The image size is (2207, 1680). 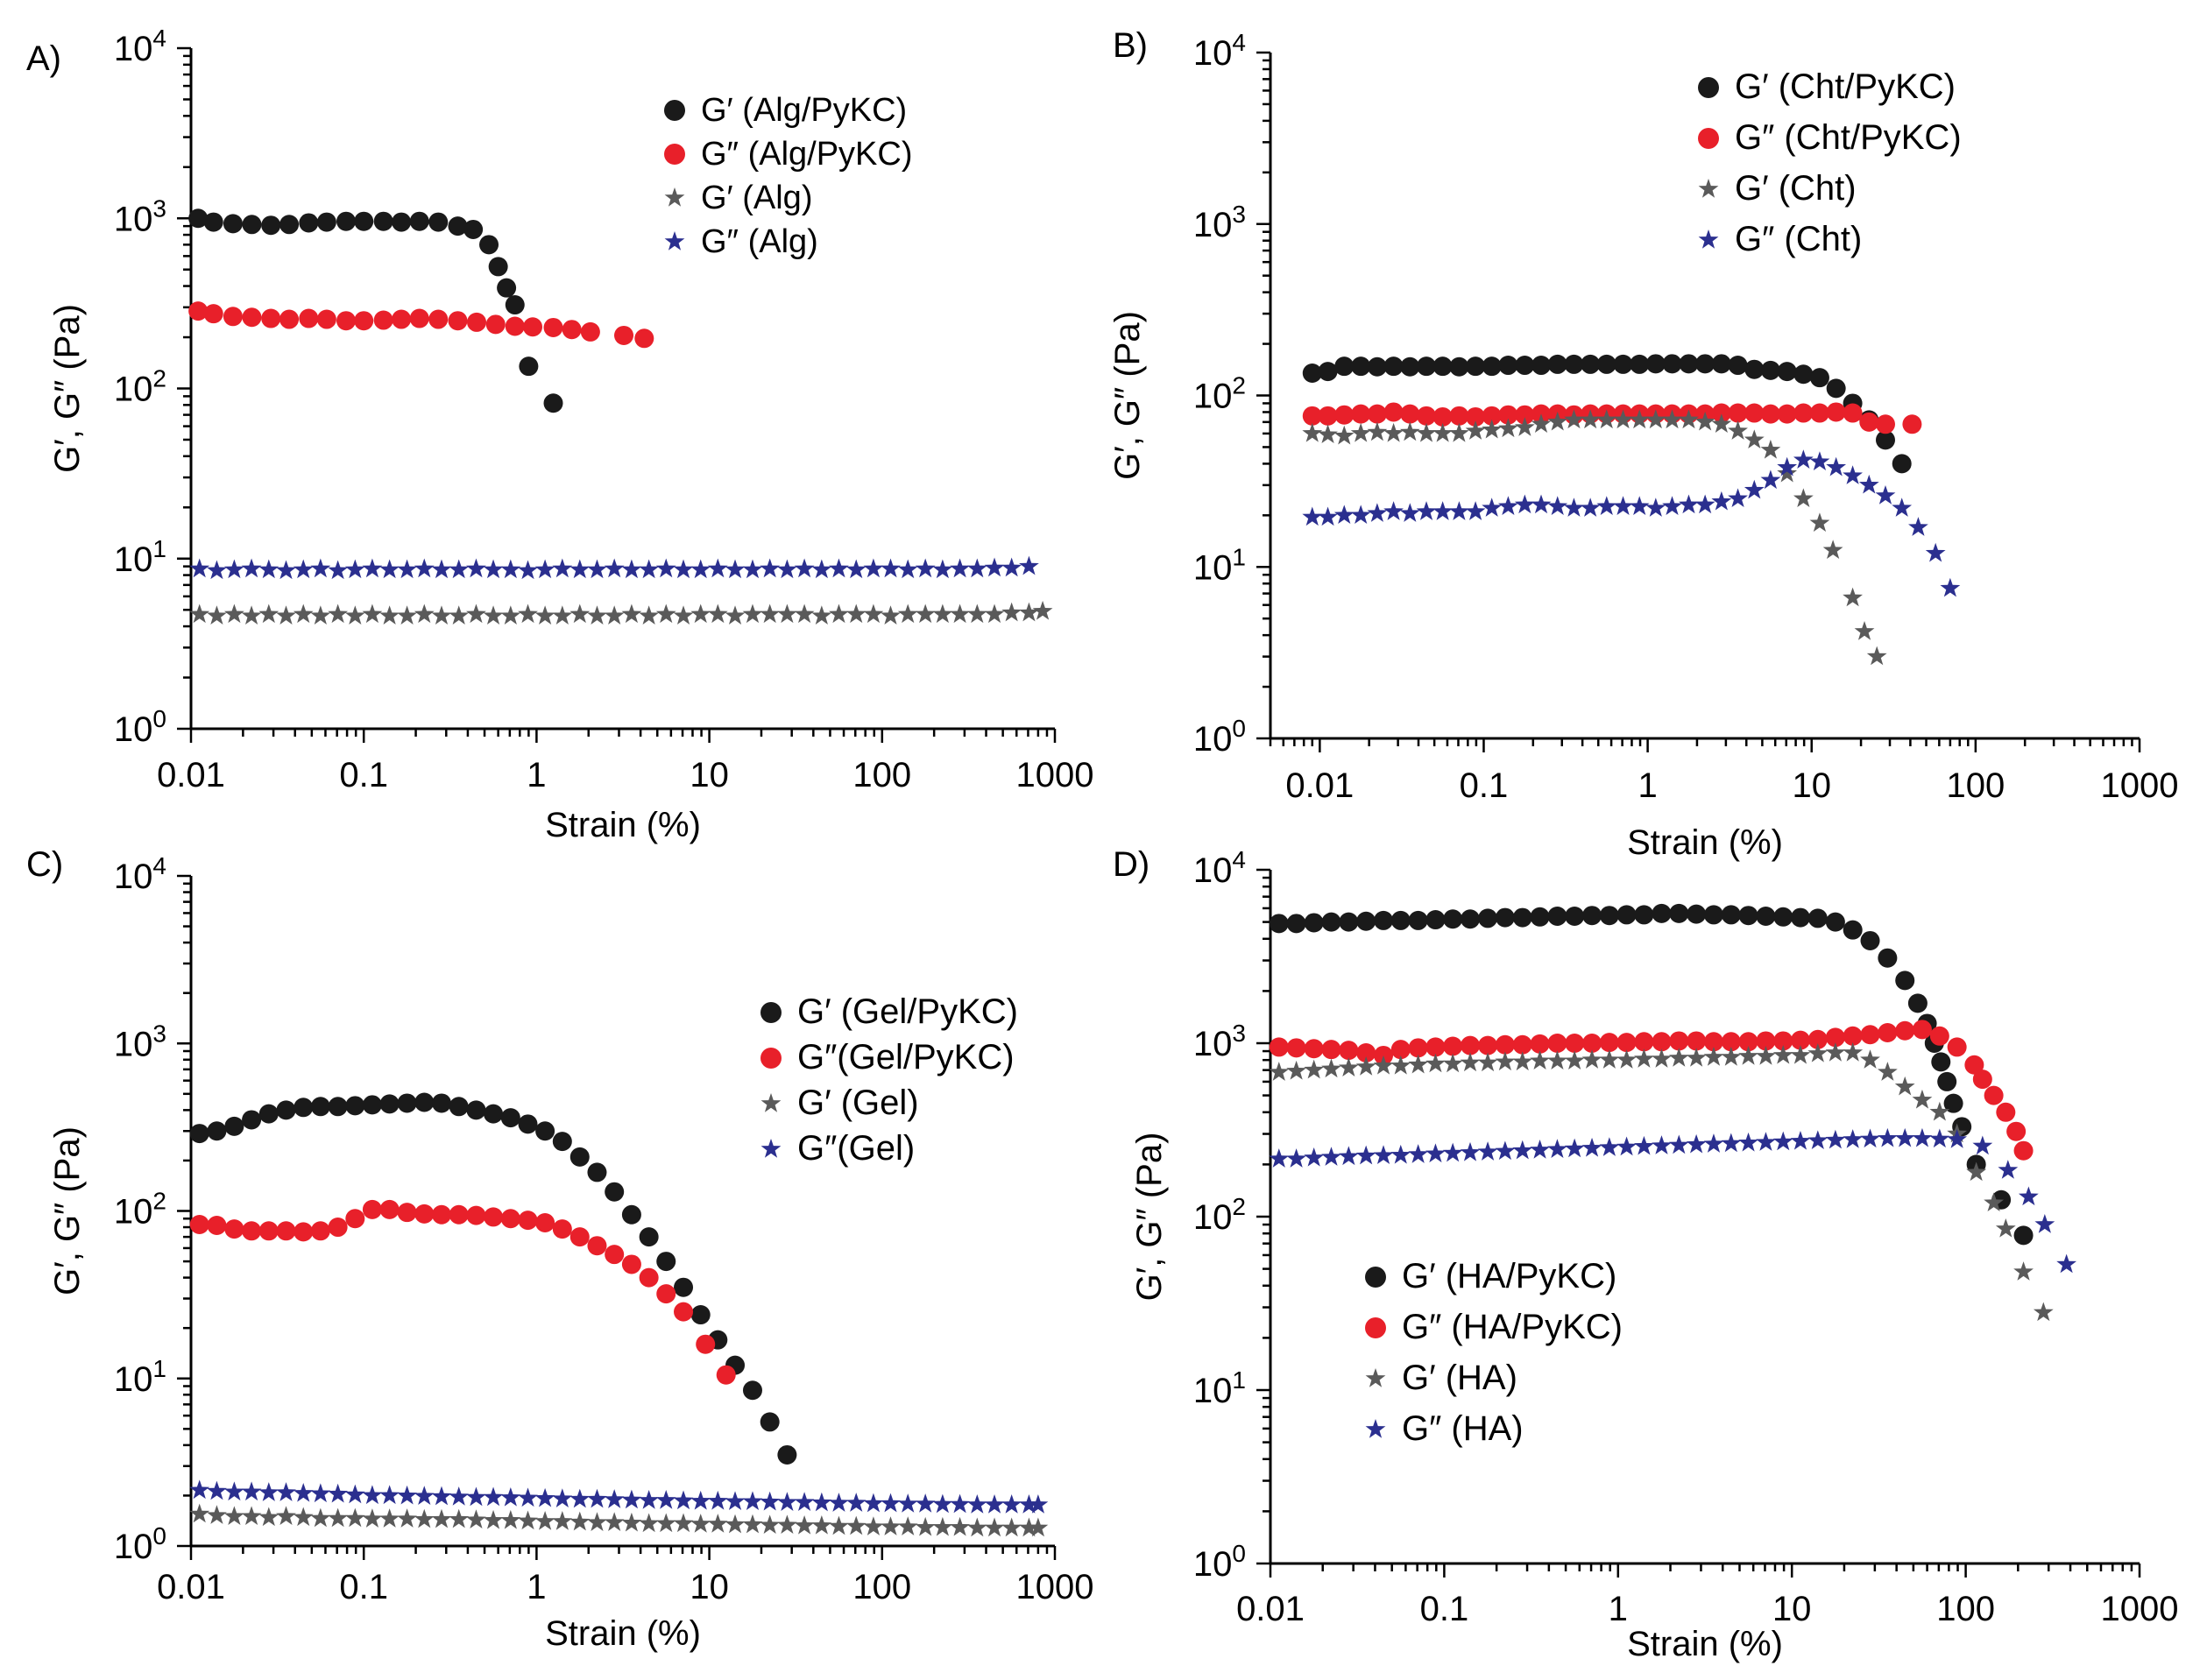 I want to click on legend-label: G″ (Alg), so click(x=759, y=241).